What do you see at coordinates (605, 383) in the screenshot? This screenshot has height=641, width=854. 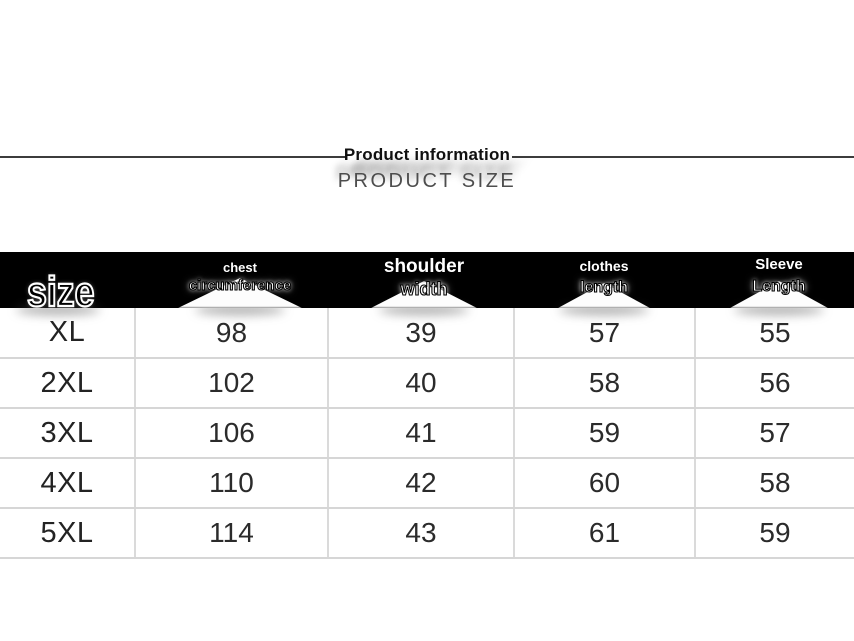 I see `clothes-cell: 58` at bounding box center [605, 383].